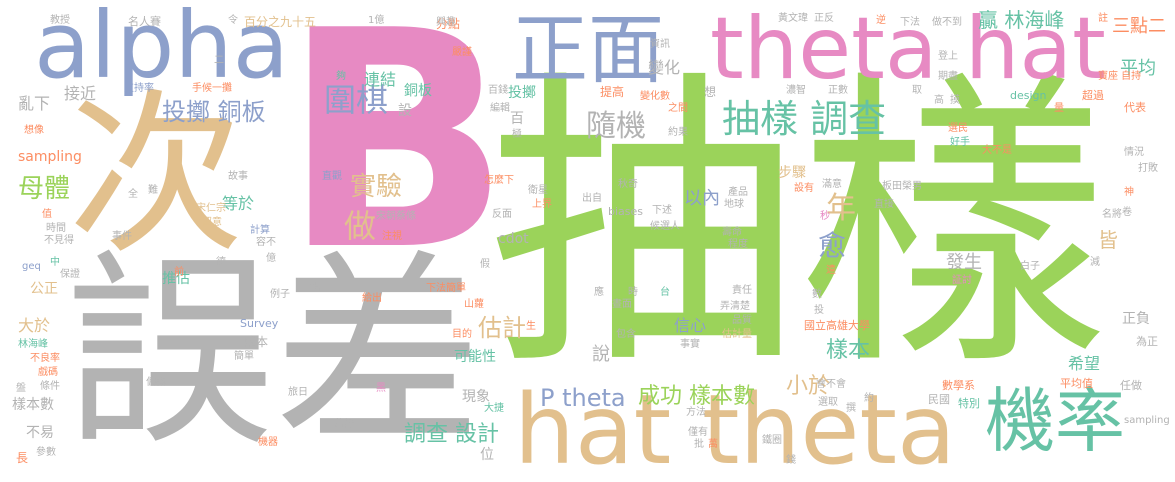 Image resolution: width=1175 pixels, height=482 pixels. What do you see at coordinates (1131, 385) in the screenshot?
I see `word: 任做` at bounding box center [1131, 385].